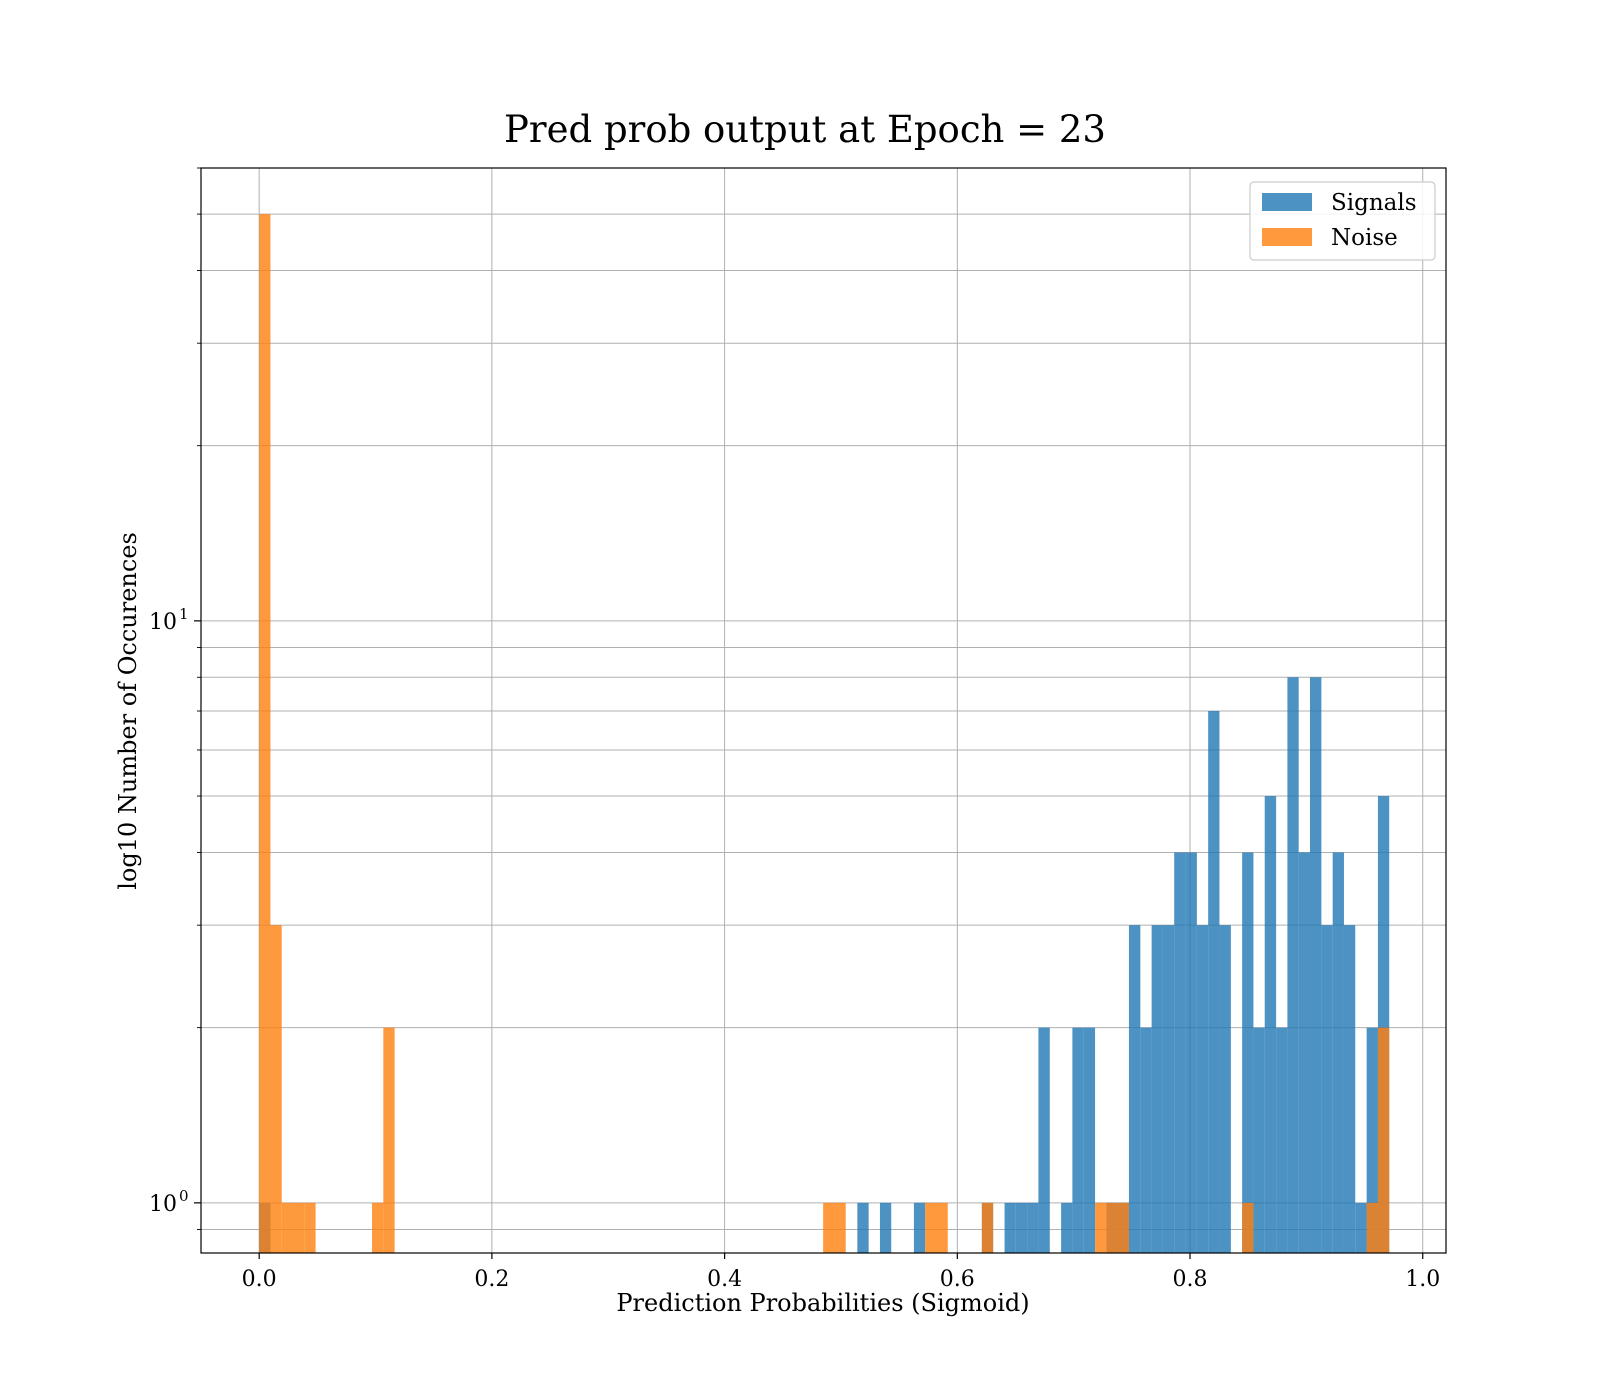  I want to click on x-tick-label: 1.0, so click(1422, 1279).